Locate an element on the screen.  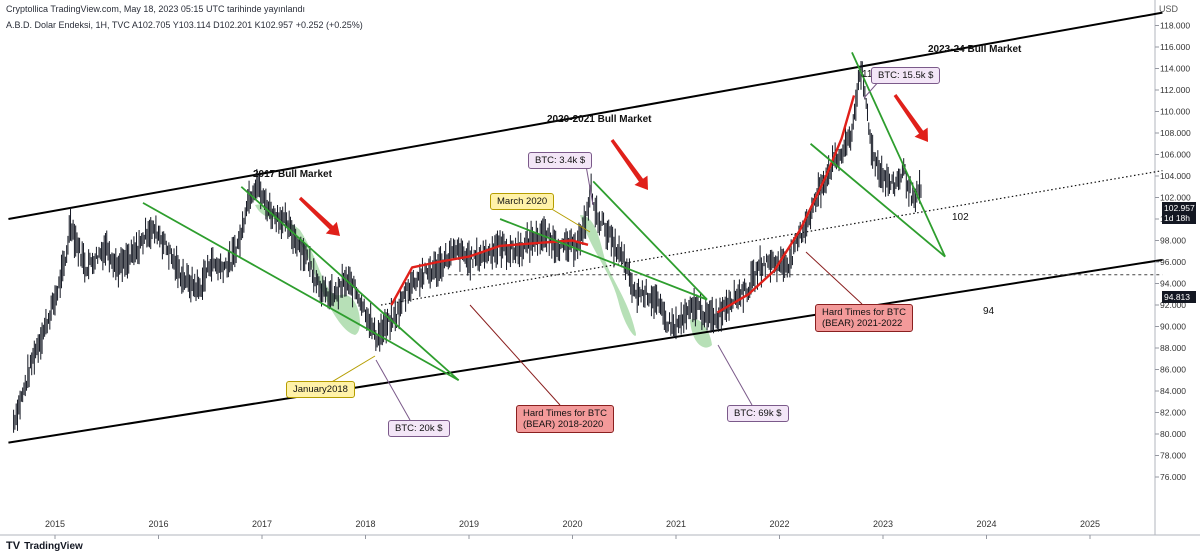
price-tick-label: 98.000 is located at coordinates (1173, 241).